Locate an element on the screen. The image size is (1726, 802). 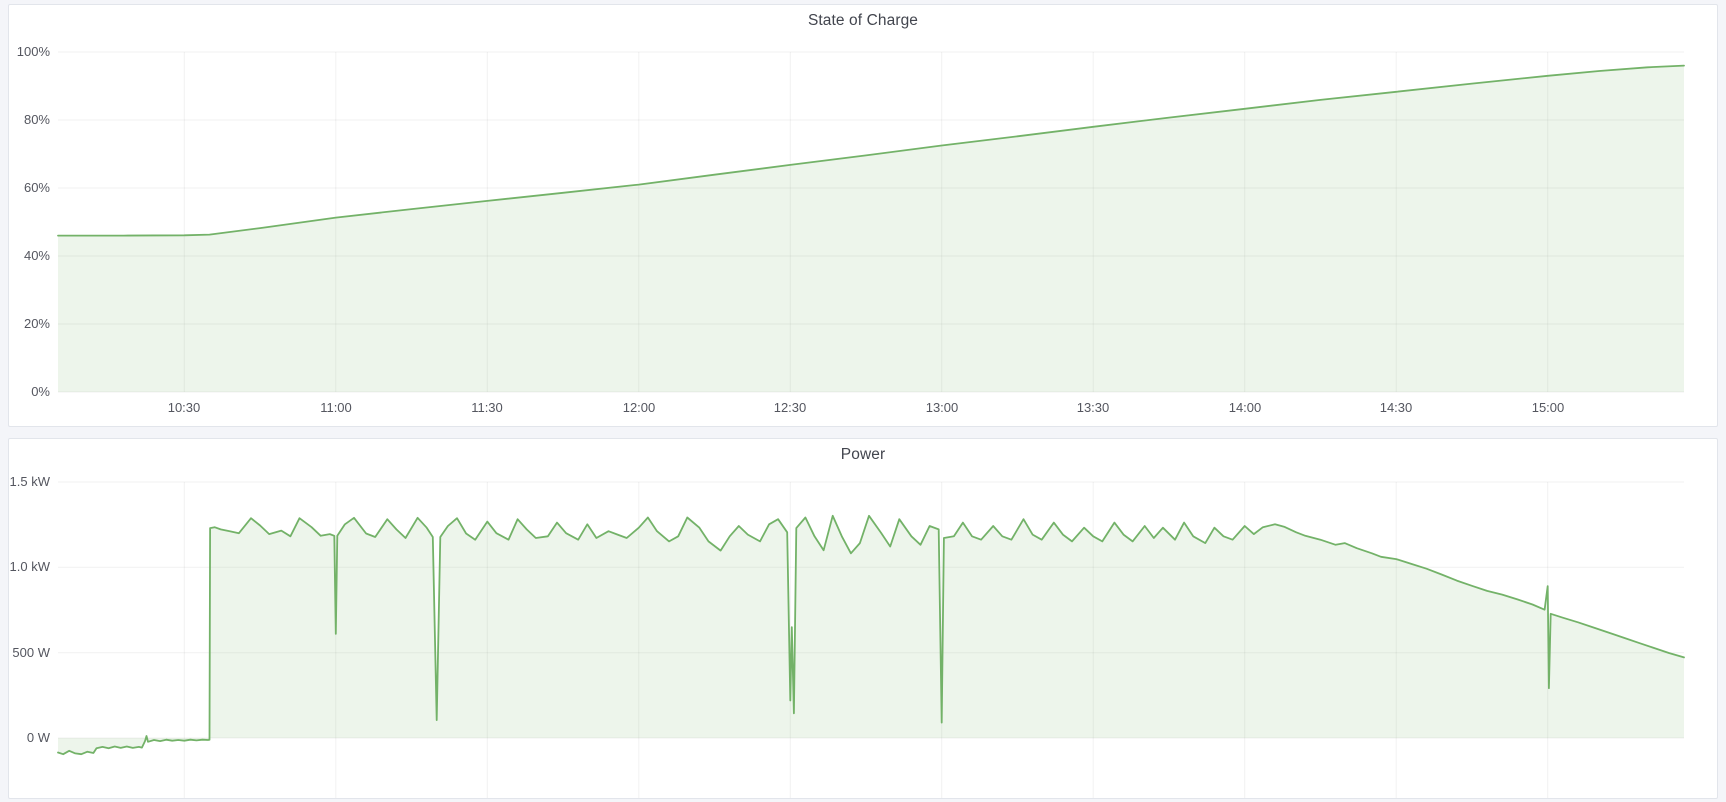
power-y-axis-tick-label: 500 W is located at coordinates (31, 652).